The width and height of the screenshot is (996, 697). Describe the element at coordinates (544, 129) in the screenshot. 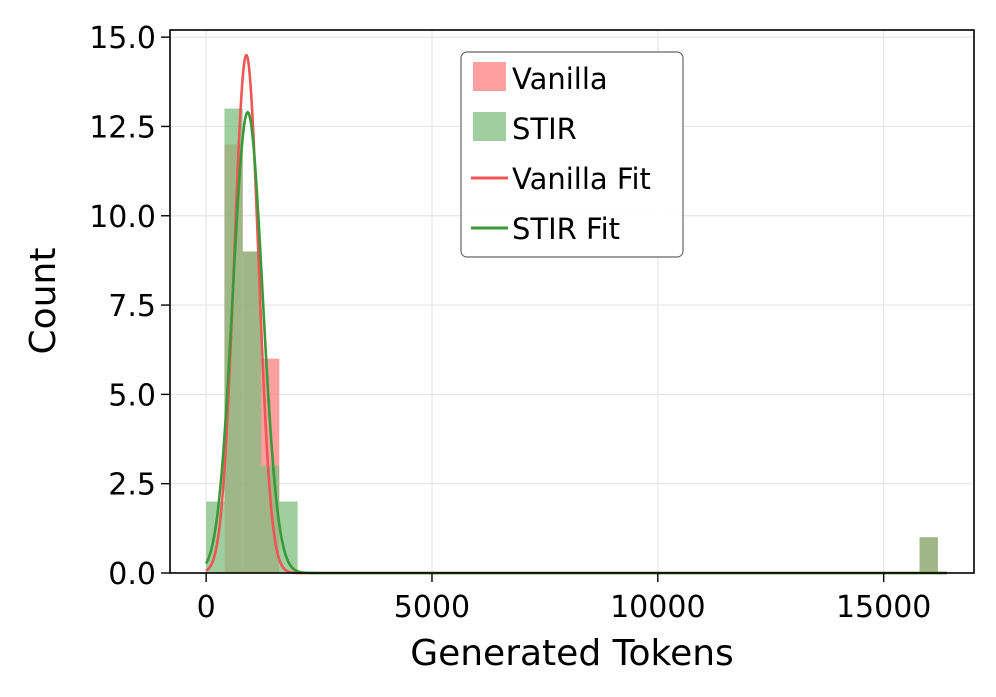

I see `legend-label: STIR` at that location.